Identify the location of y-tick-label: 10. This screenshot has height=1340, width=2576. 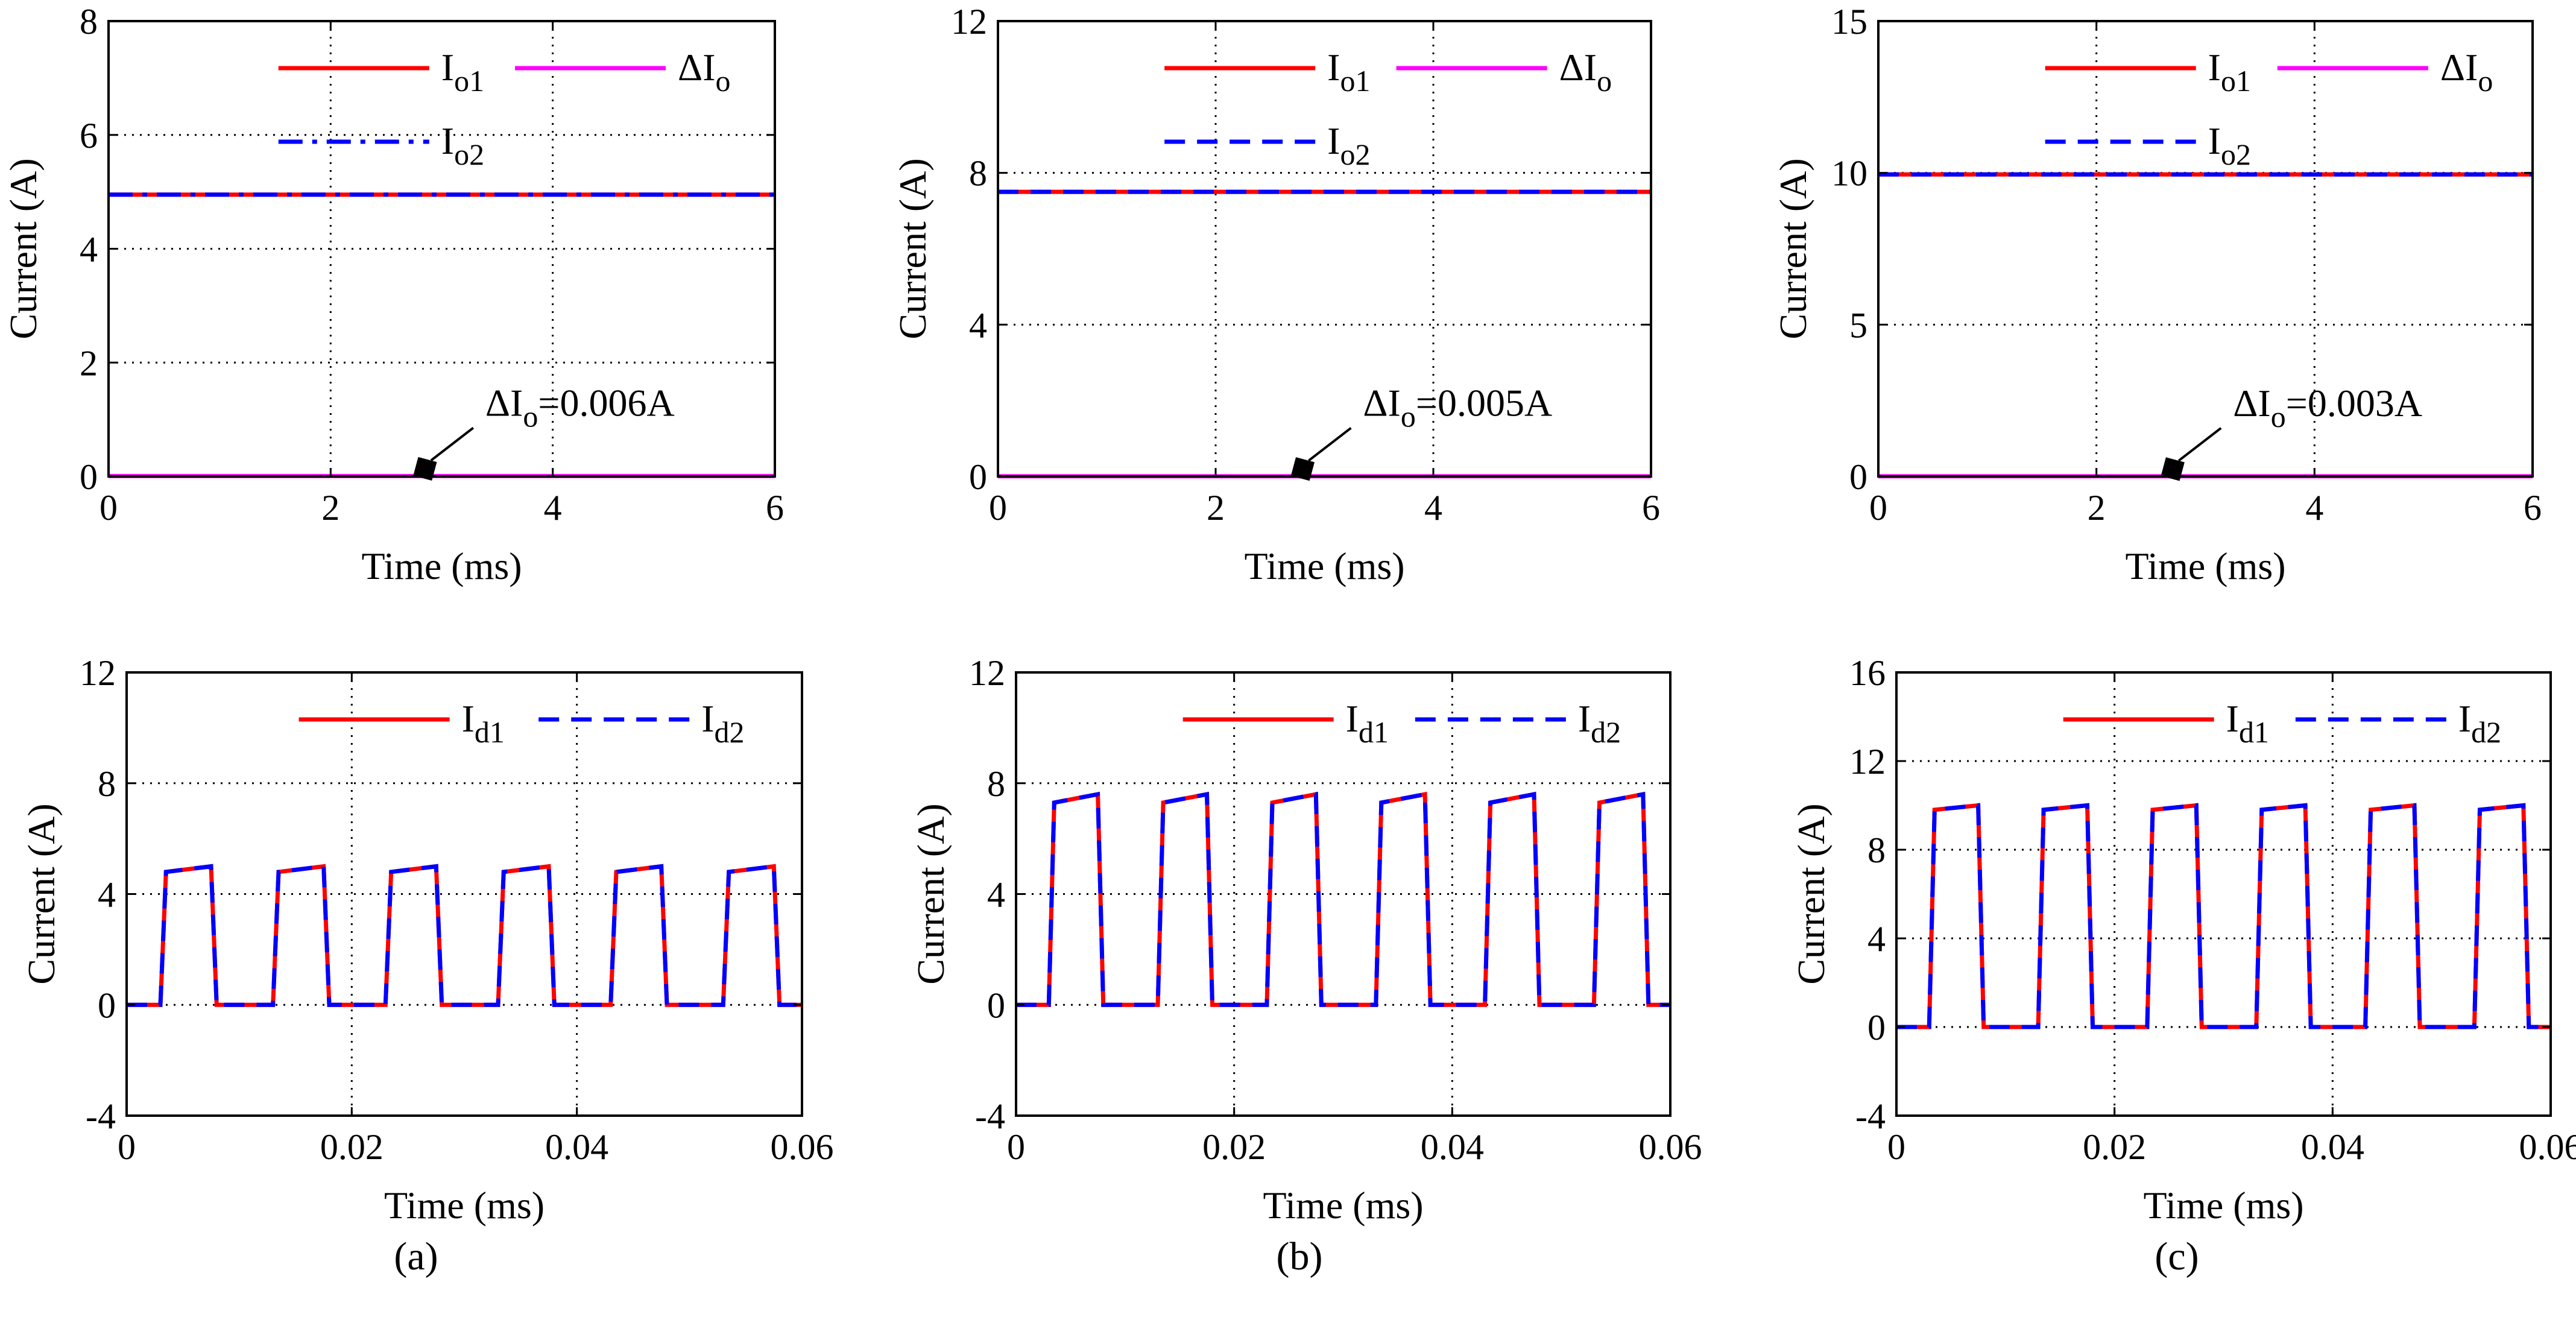
(1849, 174).